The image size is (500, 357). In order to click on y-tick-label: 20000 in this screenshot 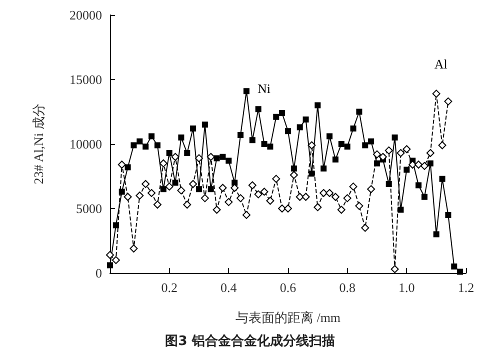, I will do `click(86, 15)`.